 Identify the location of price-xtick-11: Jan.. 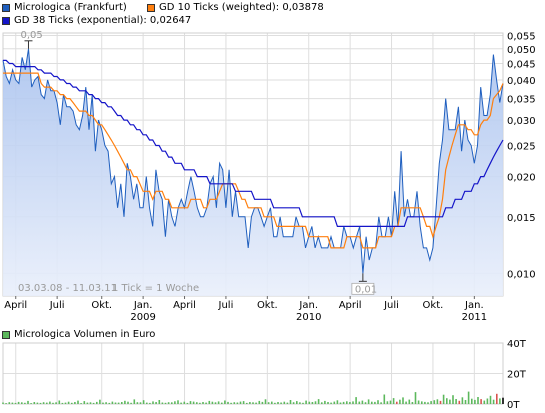
(474, 305).